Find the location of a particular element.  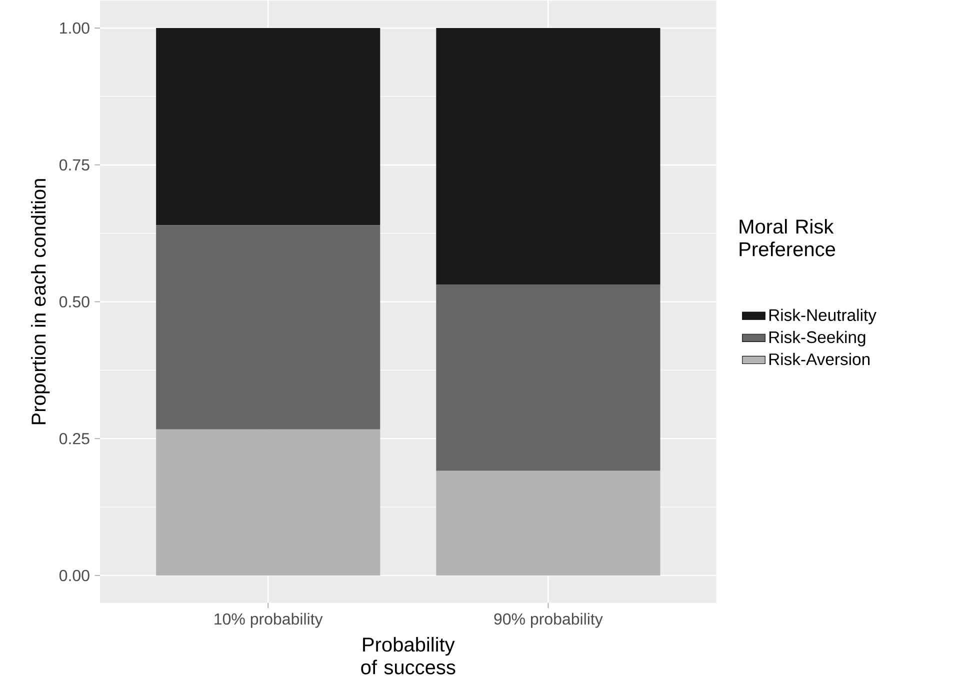

y-tick-label: 0.50 is located at coordinates (74, 302).